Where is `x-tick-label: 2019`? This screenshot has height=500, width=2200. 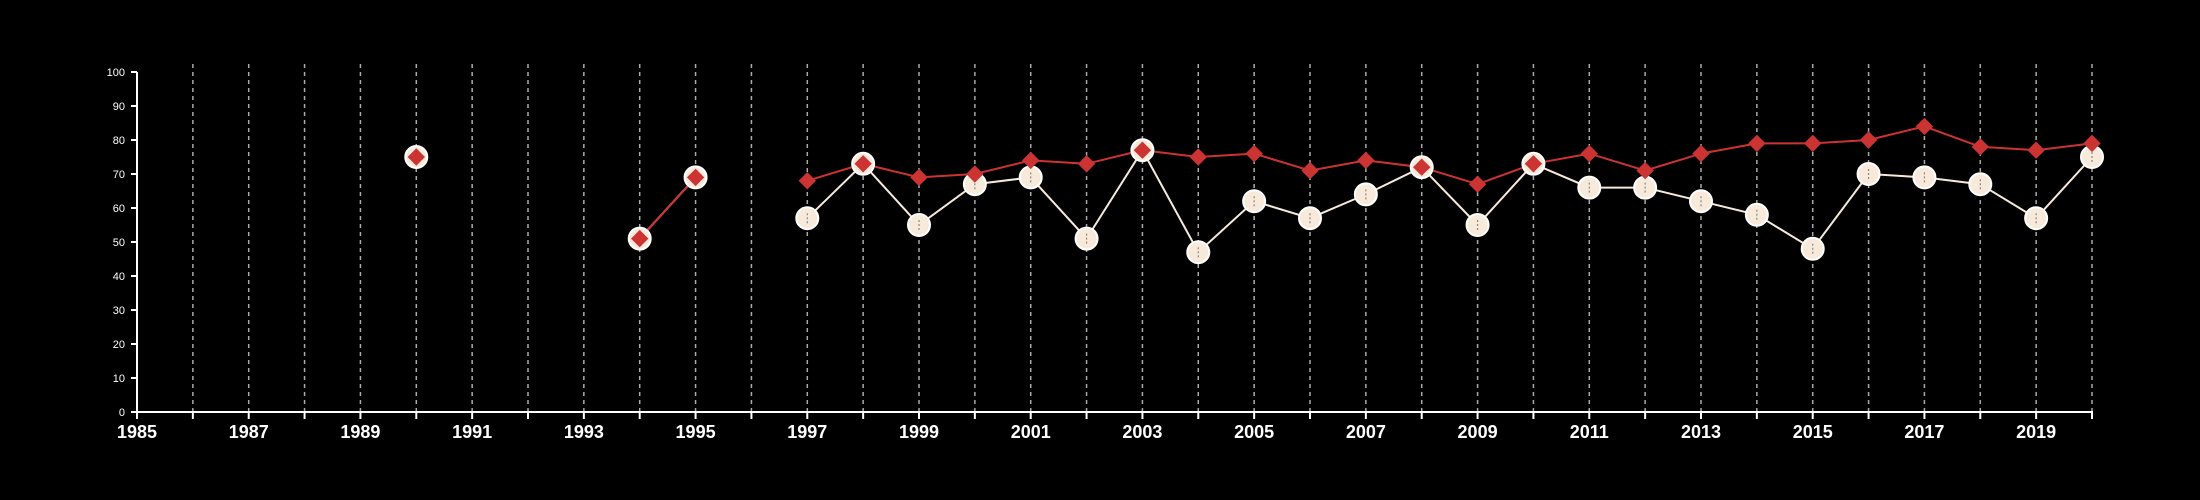 x-tick-label: 2019 is located at coordinates (2036, 432).